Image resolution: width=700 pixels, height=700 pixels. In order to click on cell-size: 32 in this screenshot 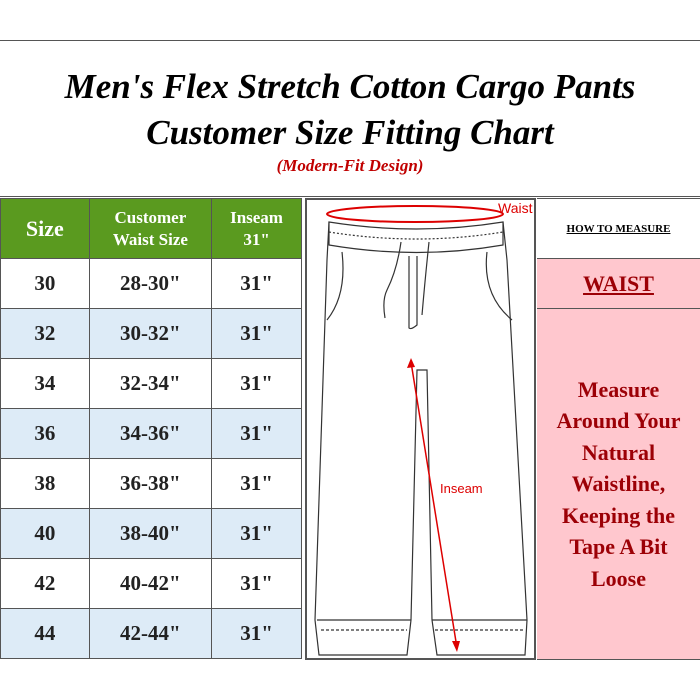, I will do `click(45, 333)`.